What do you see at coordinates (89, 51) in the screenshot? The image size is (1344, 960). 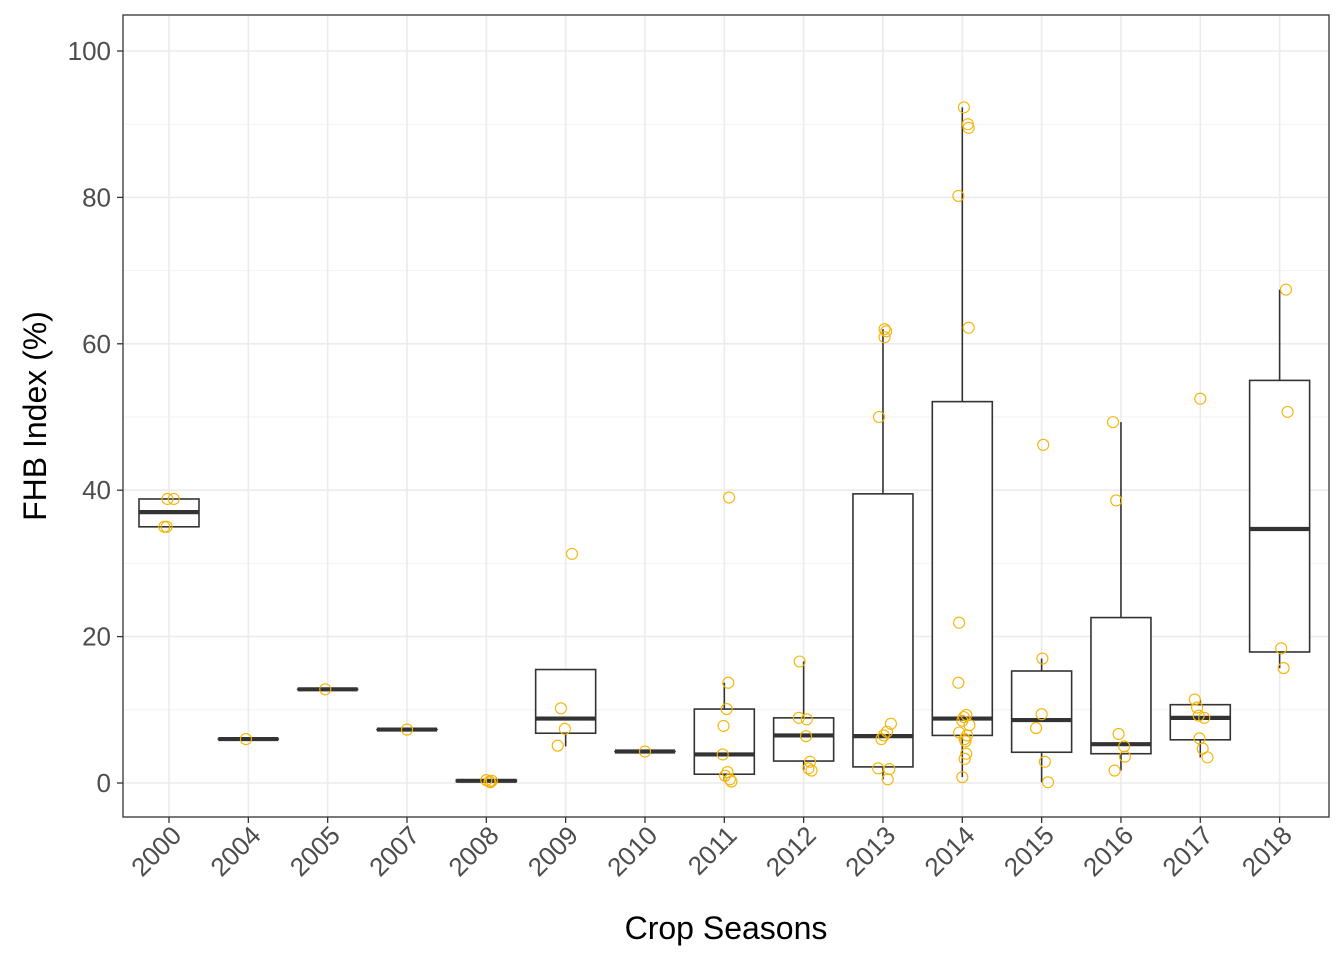 I see `y-tick-label: 100` at bounding box center [89, 51].